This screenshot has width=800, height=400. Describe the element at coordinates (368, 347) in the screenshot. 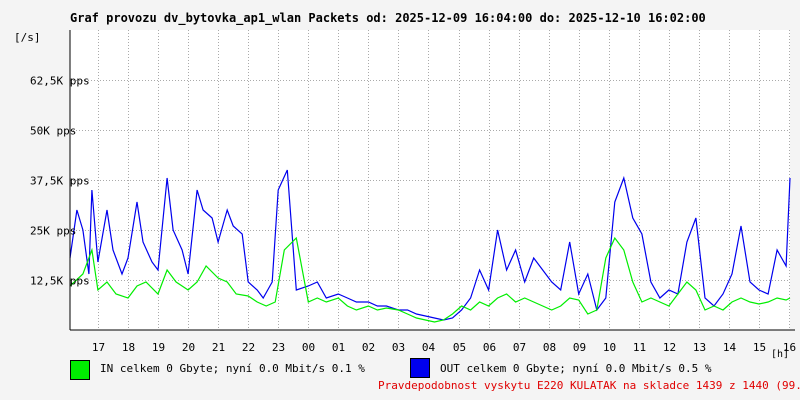

I see `x-tick-label: 02` at that location.